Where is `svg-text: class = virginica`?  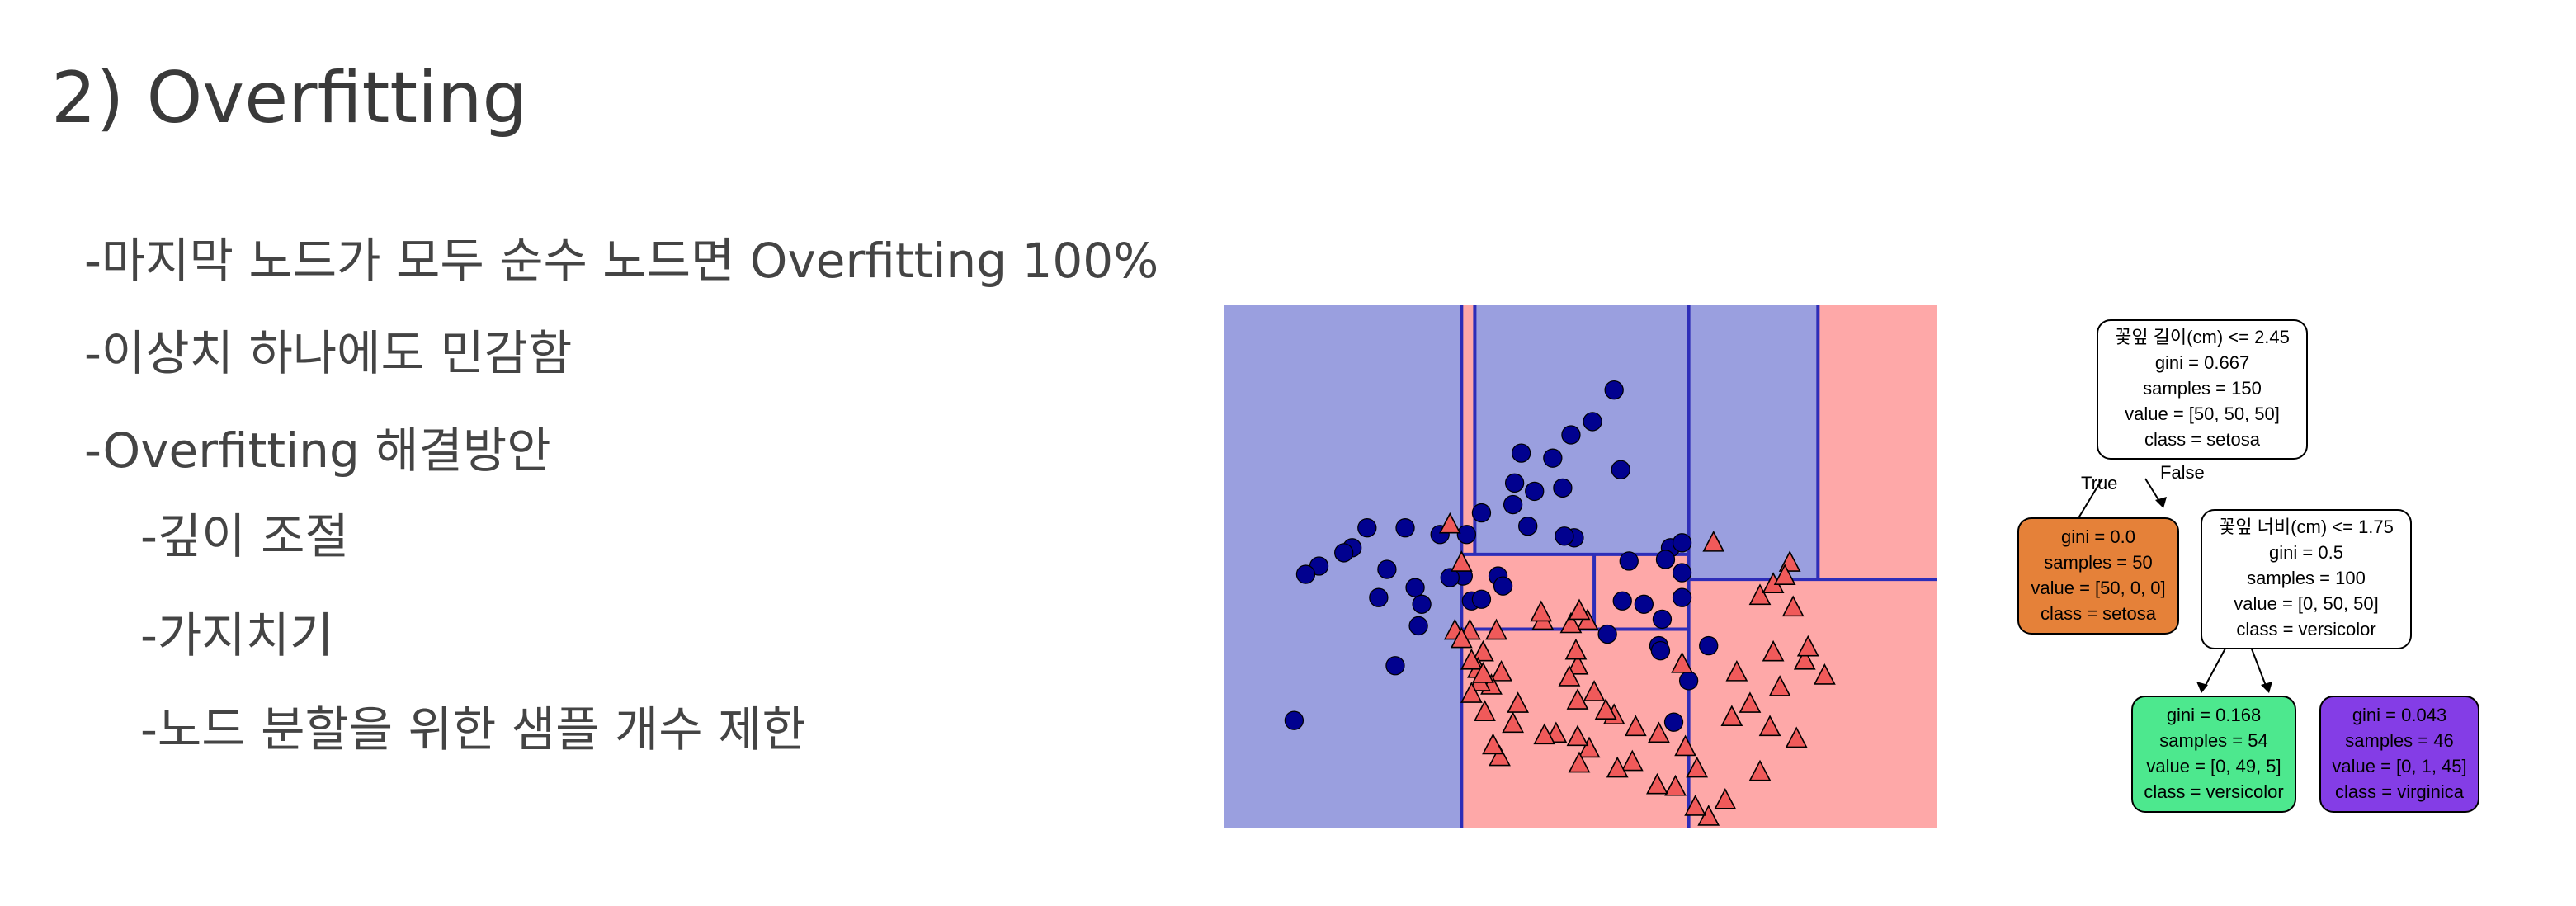
svg-text: class = virginica is located at coordinates (2400, 791).